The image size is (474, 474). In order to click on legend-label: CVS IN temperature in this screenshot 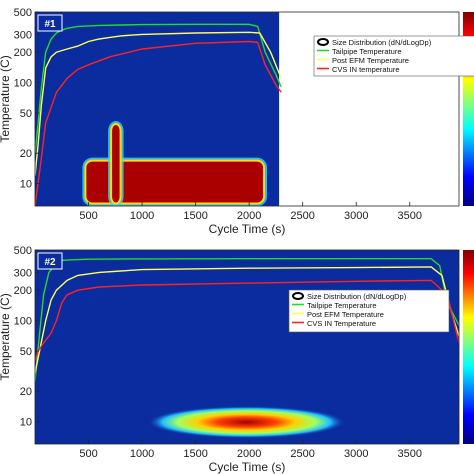, I will do `click(366, 69)`.